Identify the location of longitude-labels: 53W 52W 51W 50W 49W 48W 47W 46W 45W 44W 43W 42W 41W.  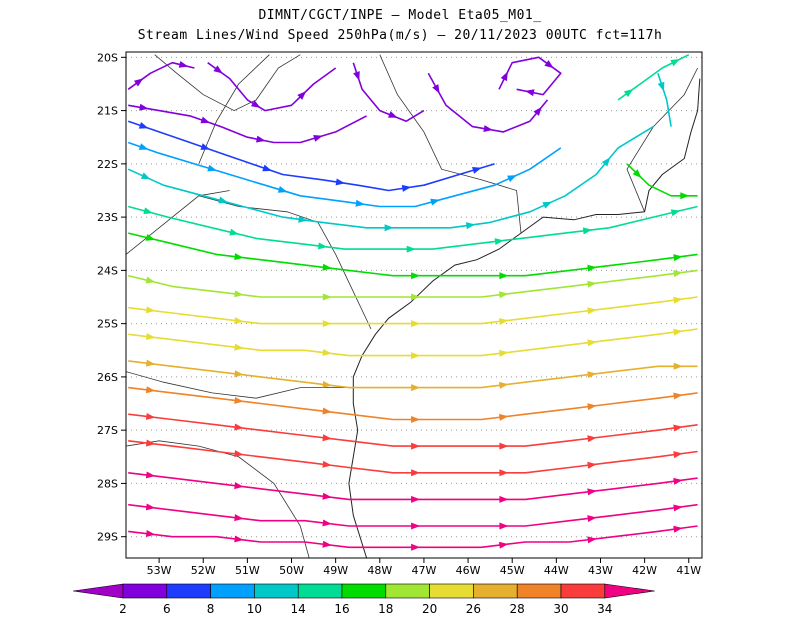
(424, 567).